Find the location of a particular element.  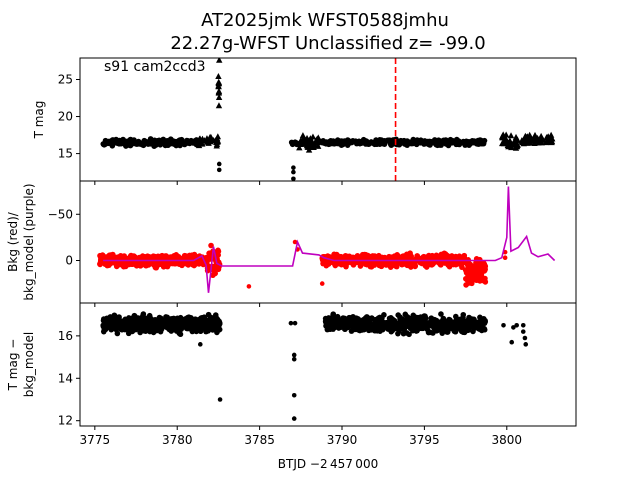

y-tick-label: 20 is located at coordinates (65, 117).